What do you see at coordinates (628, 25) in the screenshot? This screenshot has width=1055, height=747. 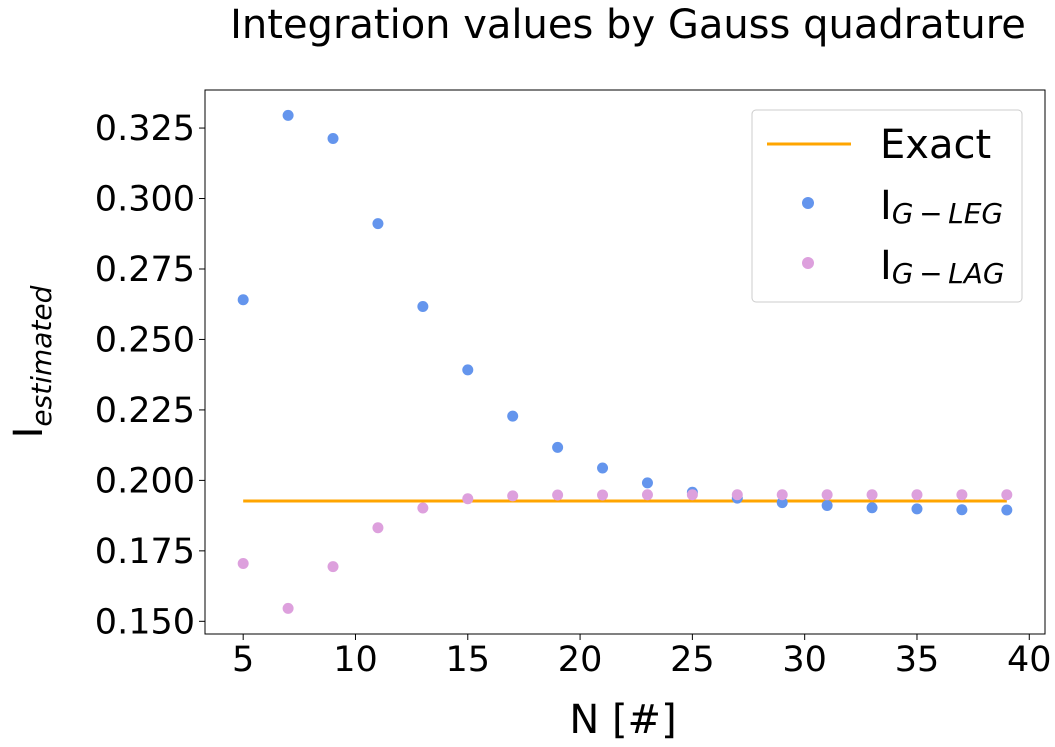 I see `chart-title: Integration values by Gauss quadrature` at bounding box center [628, 25].